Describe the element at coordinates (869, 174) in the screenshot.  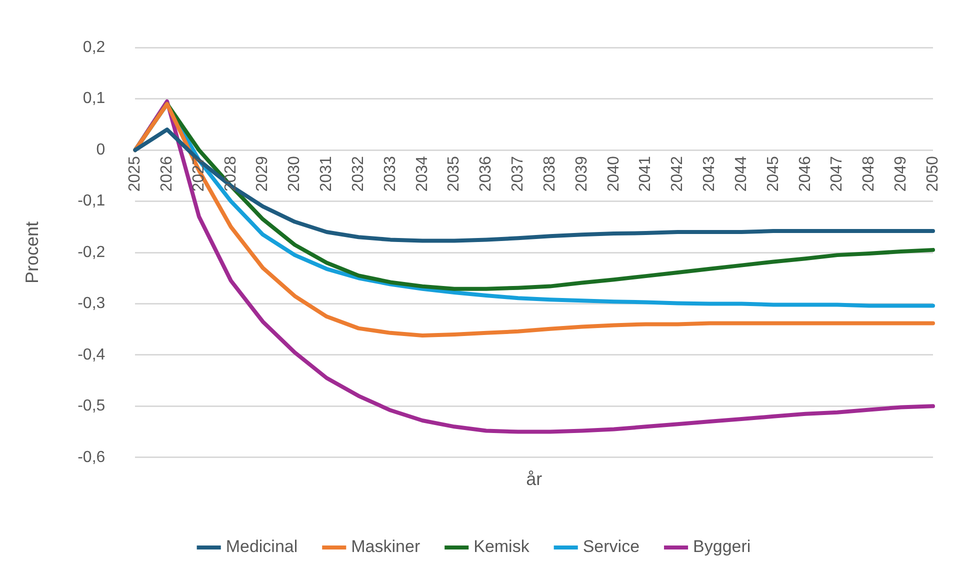
I see `x-tick-label: 2048` at that location.